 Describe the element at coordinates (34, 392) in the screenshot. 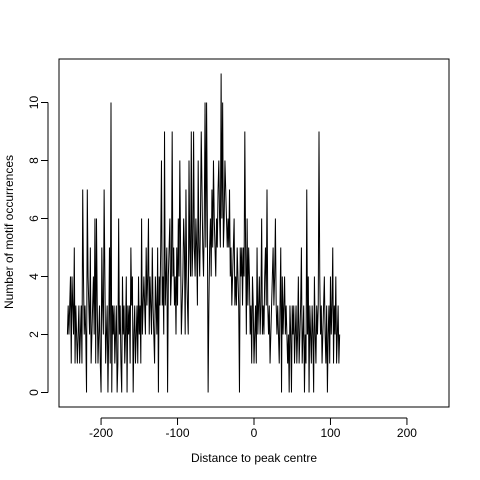

I see `y-tick-label: 0` at that location.